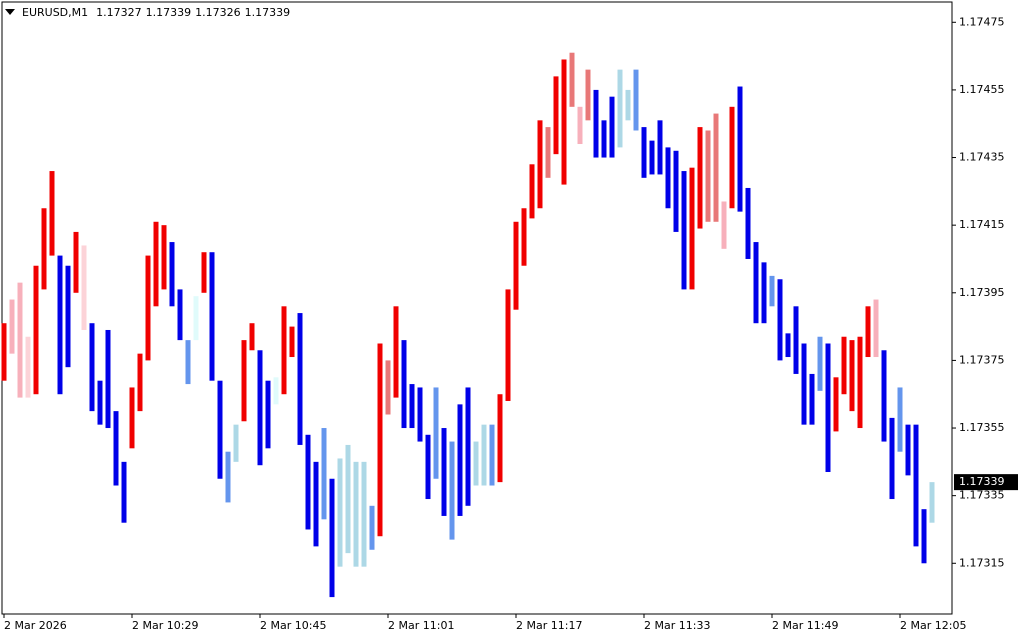 The image size is (1024, 640). What do you see at coordinates (165, 625) in the screenshot?
I see `x-tick-label: 2 Mar 10:29` at bounding box center [165, 625].